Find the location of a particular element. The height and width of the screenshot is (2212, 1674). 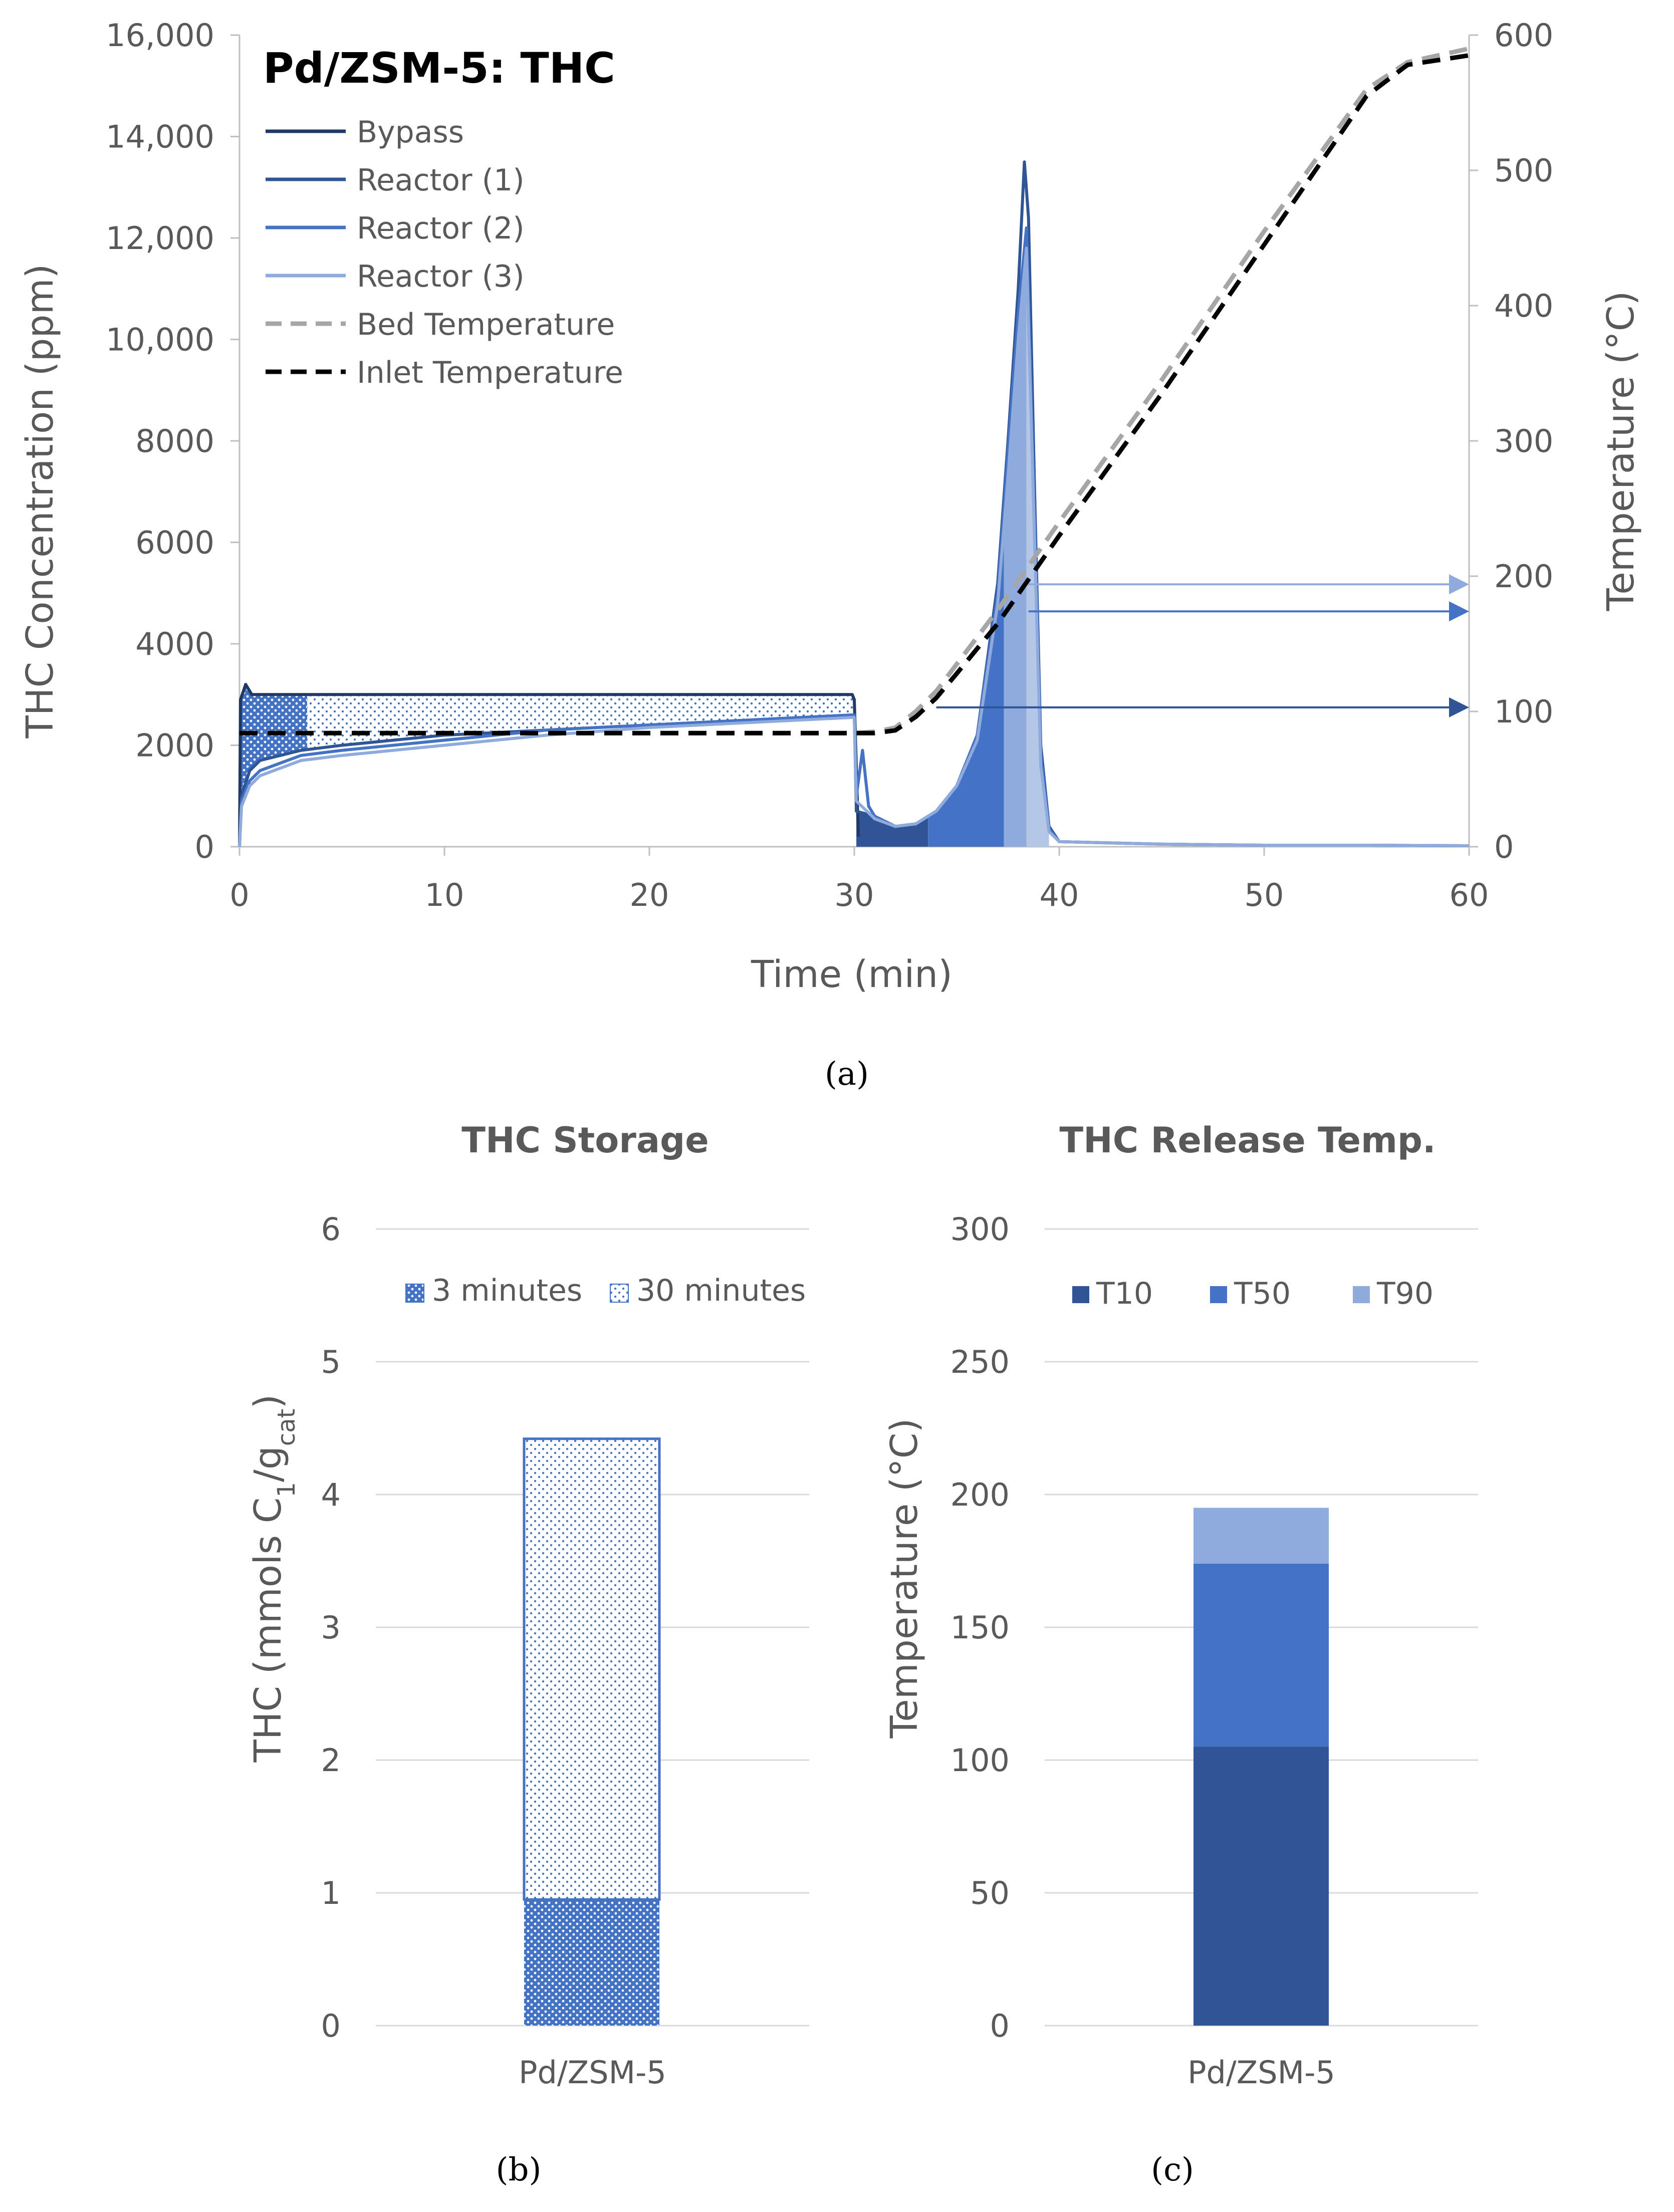

a-y2tick-label: 100 is located at coordinates (1523, 712).